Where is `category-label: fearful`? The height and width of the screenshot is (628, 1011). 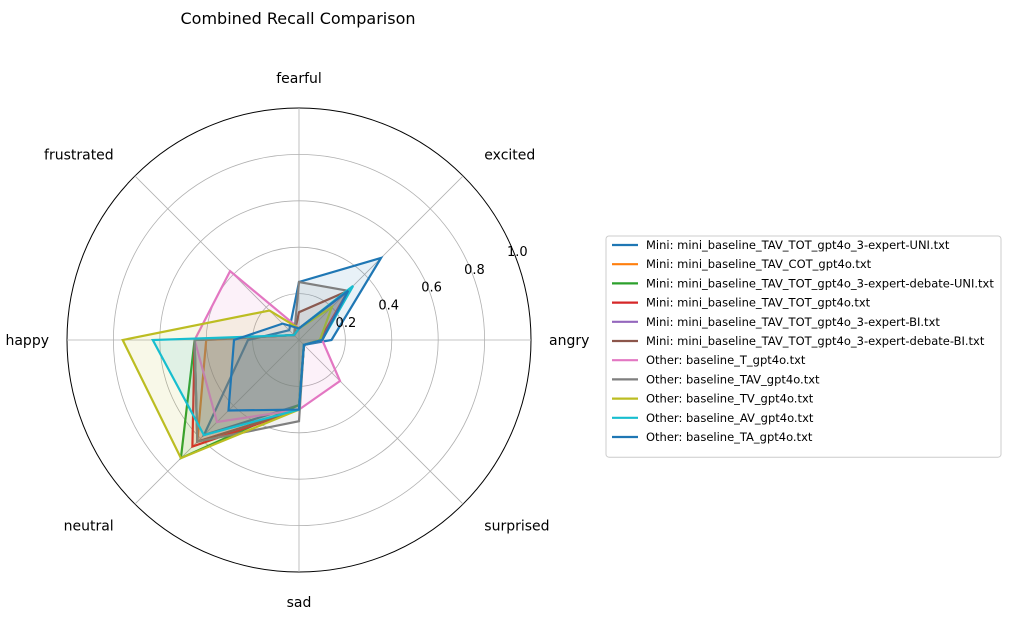
category-label: fearful is located at coordinates (299, 79).